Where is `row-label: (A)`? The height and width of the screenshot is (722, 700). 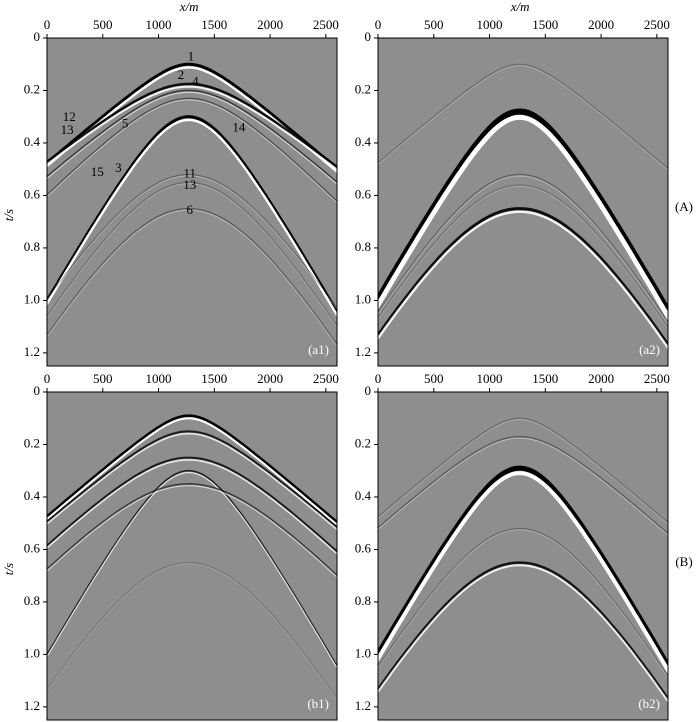
row-label: (A) is located at coordinates (684, 206).